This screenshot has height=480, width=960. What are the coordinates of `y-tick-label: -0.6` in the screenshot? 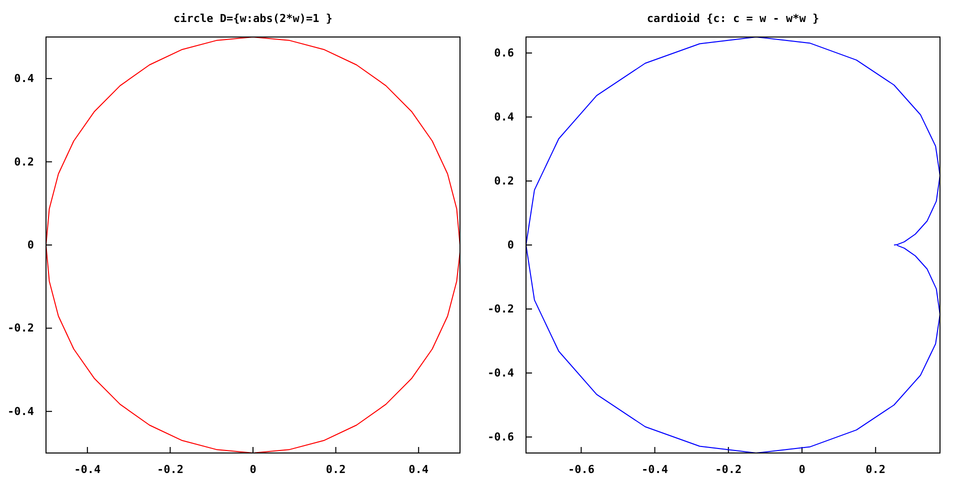 It's located at (501, 437).